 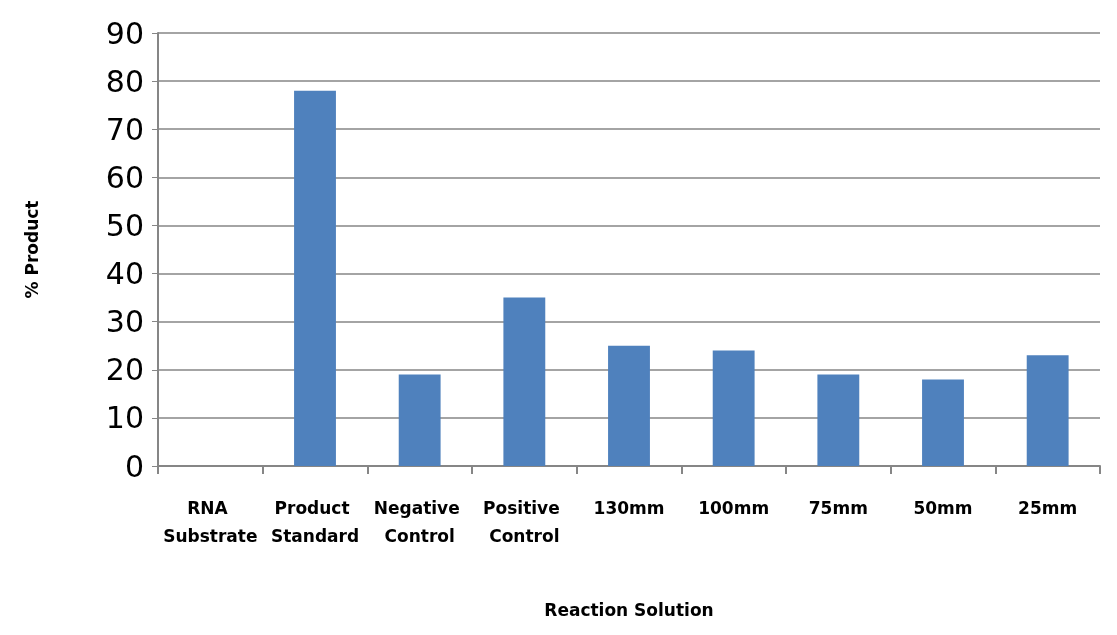 I want to click on x-tick-label: 130mm, so click(x=629, y=508).